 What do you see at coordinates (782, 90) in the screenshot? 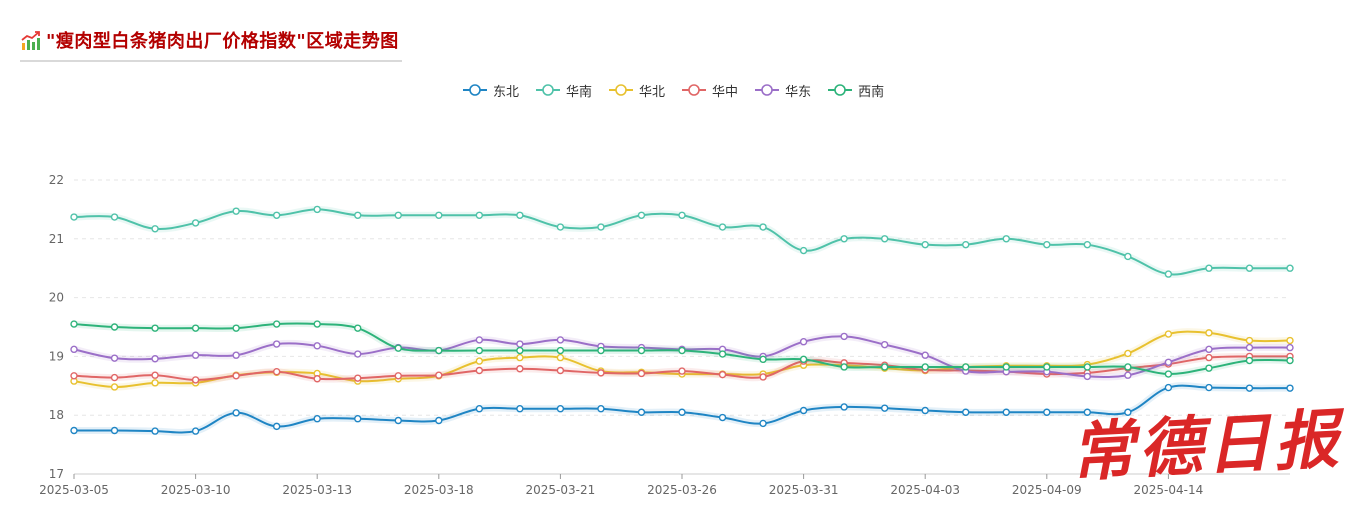
I see `legend-item: 华东` at bounding box center [782, 90].